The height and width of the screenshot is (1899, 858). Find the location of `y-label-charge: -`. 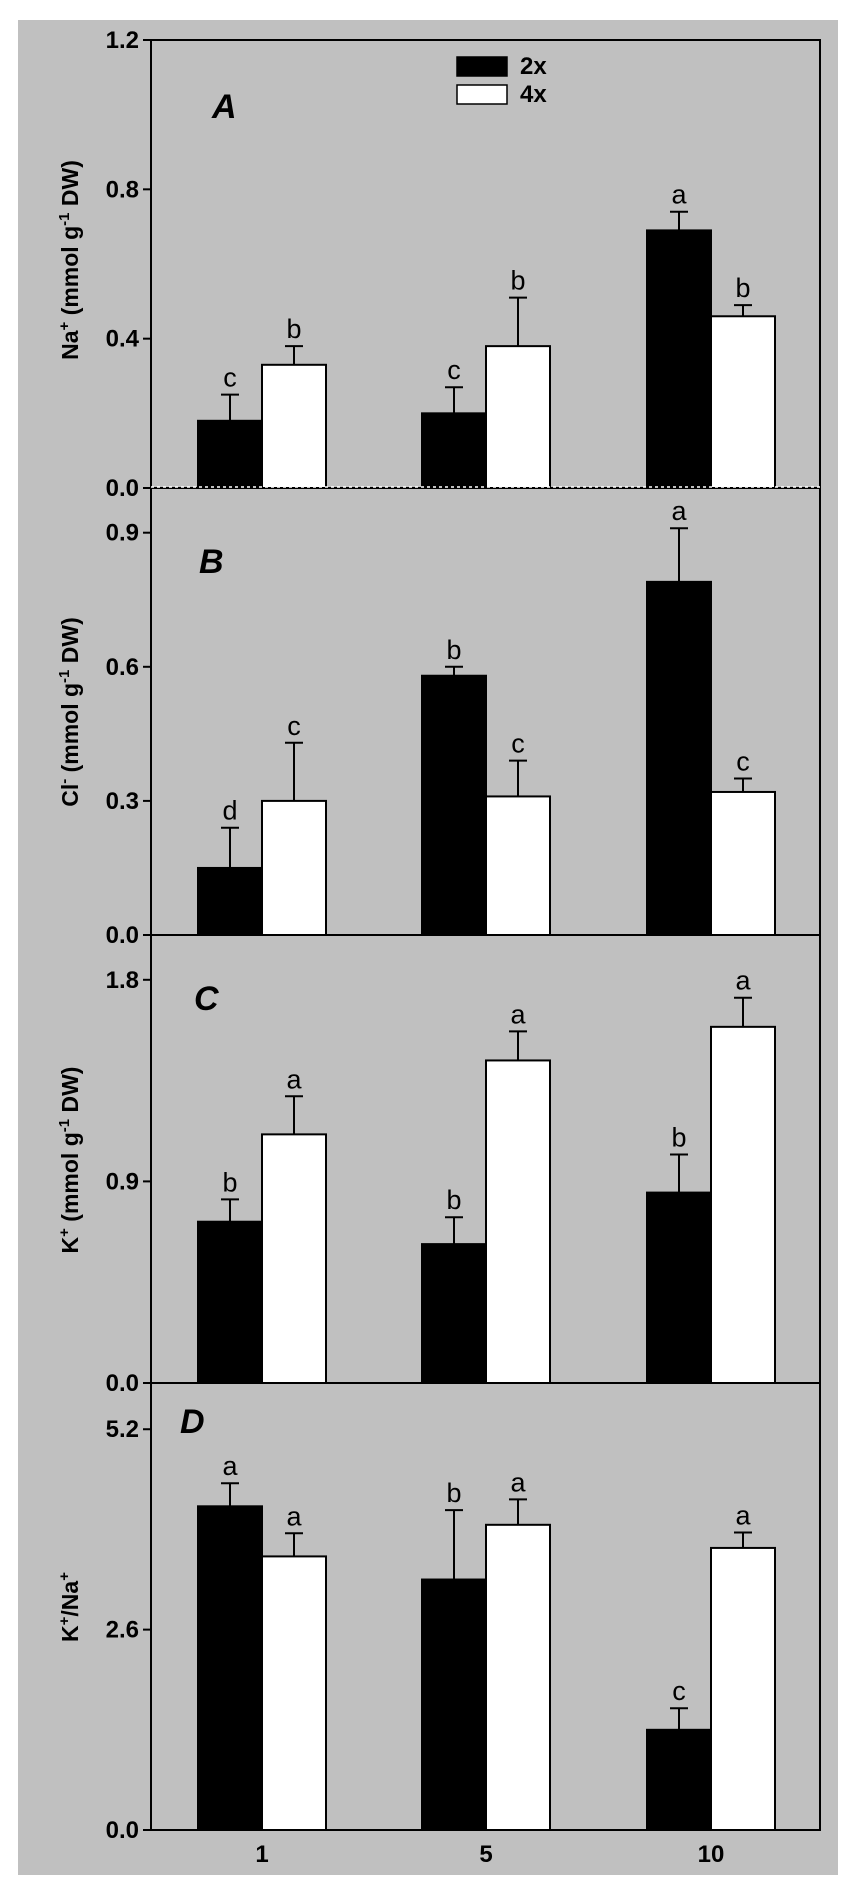

y-label-charge: - is located at coordinates (64, 781).